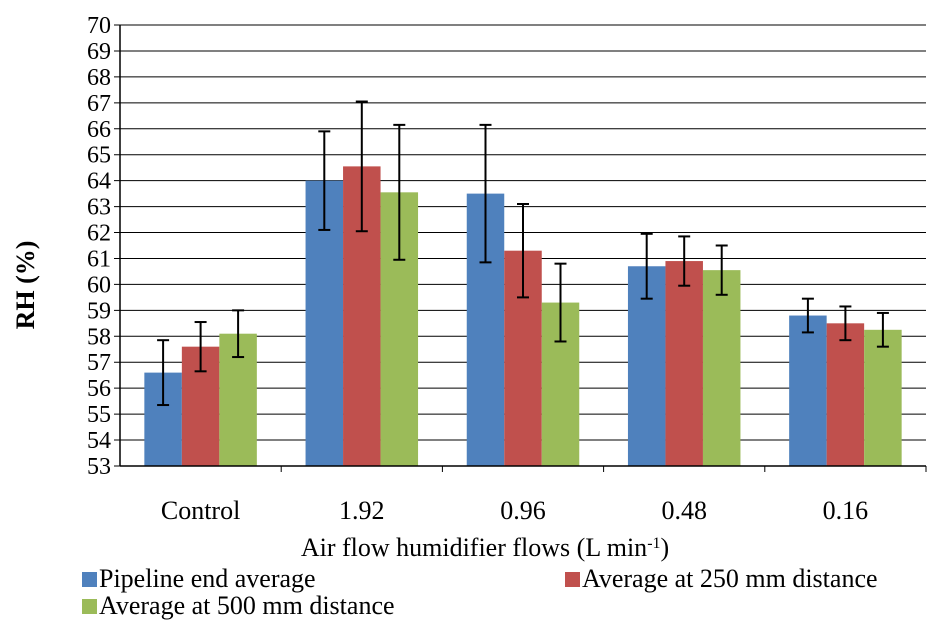  I want to click on x-axis-title: Air flow humidifier flows (L min-1), so click(485, 547).